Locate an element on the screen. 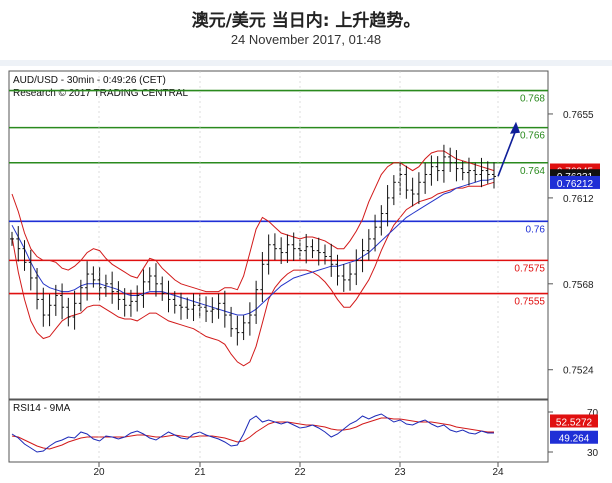 The image size is (612, 483). rsi-panel-frame is located at coordinates (278, 431).